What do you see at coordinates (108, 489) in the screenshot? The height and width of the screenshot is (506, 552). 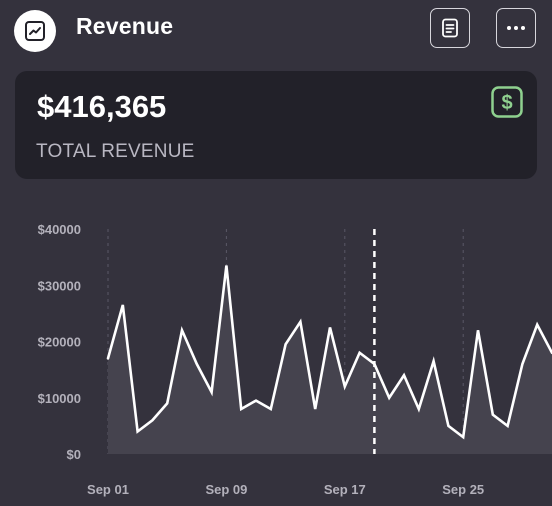 I see `x-tick-label: Sep 01` at bounding box center [108, 489].